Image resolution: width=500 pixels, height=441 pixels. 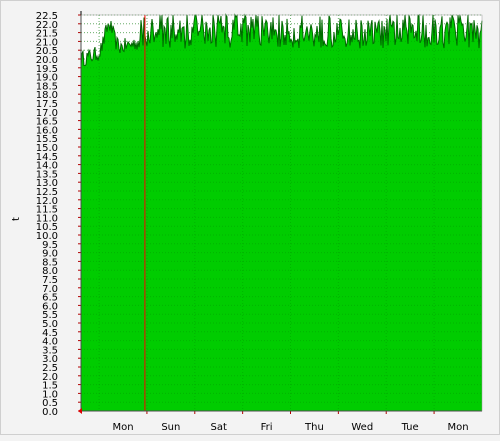 I want to click on y-tick-label: 12.5, so click(x=47, y=192).